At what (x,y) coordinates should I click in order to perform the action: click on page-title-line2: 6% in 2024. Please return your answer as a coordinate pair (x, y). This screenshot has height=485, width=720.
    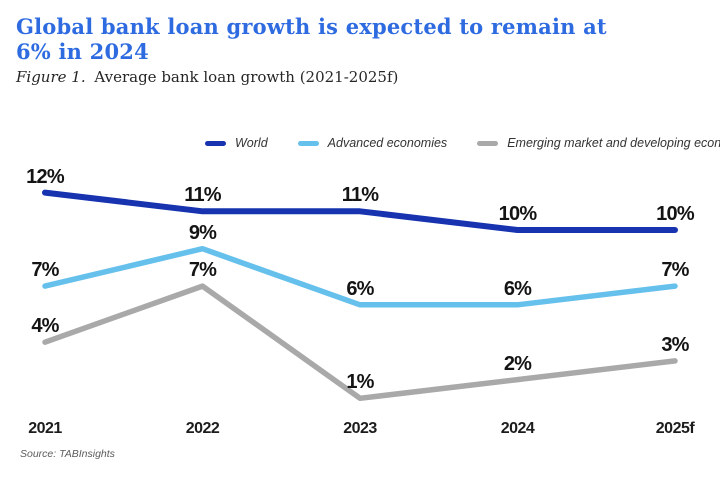
    Looking at the image, I should click on (82, 52).